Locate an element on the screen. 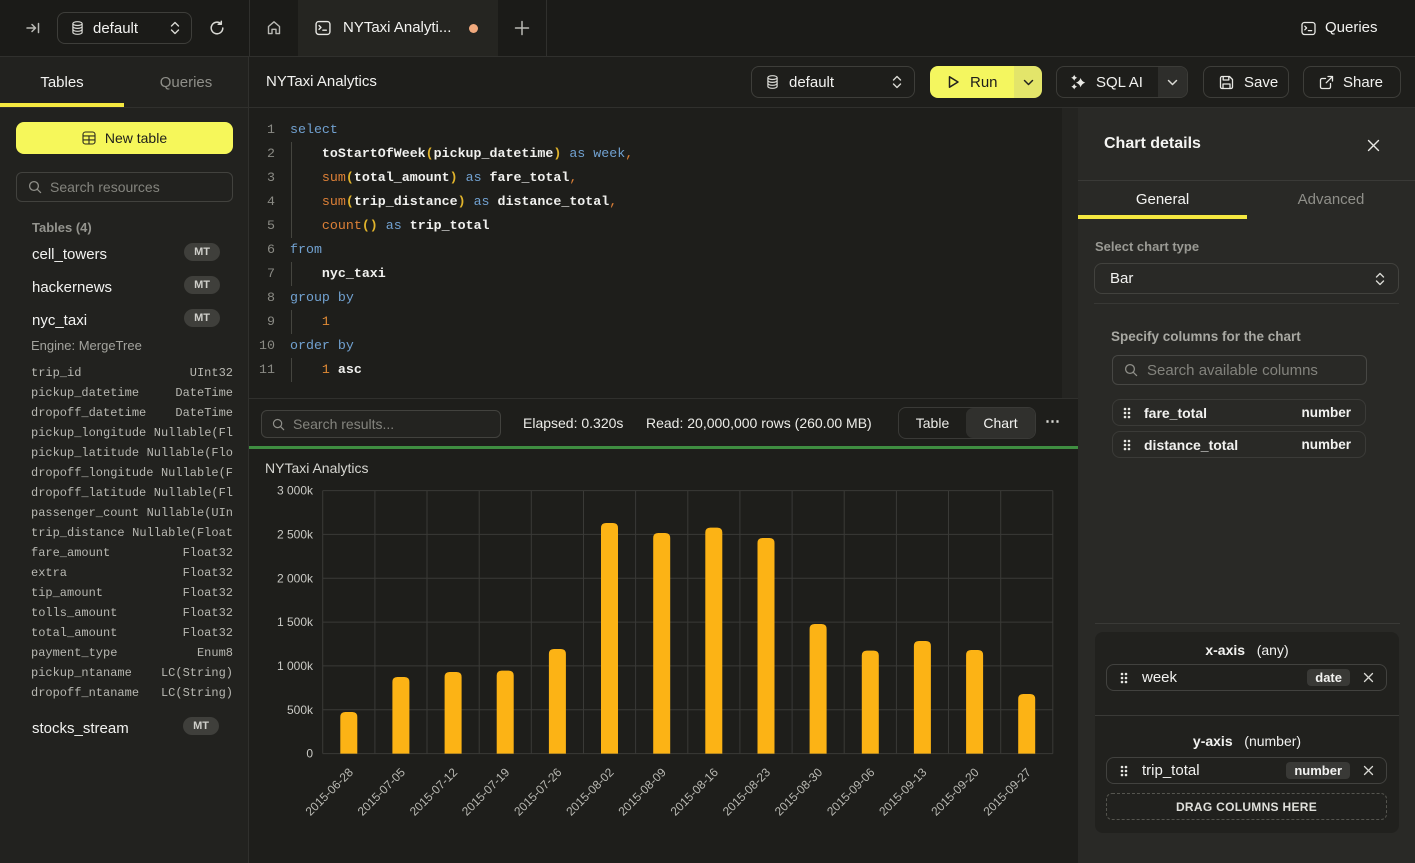 The height and width of the screenshot is (863, 1415). svg-text: 2015-09-27 is located at coordinates (1008, 792).